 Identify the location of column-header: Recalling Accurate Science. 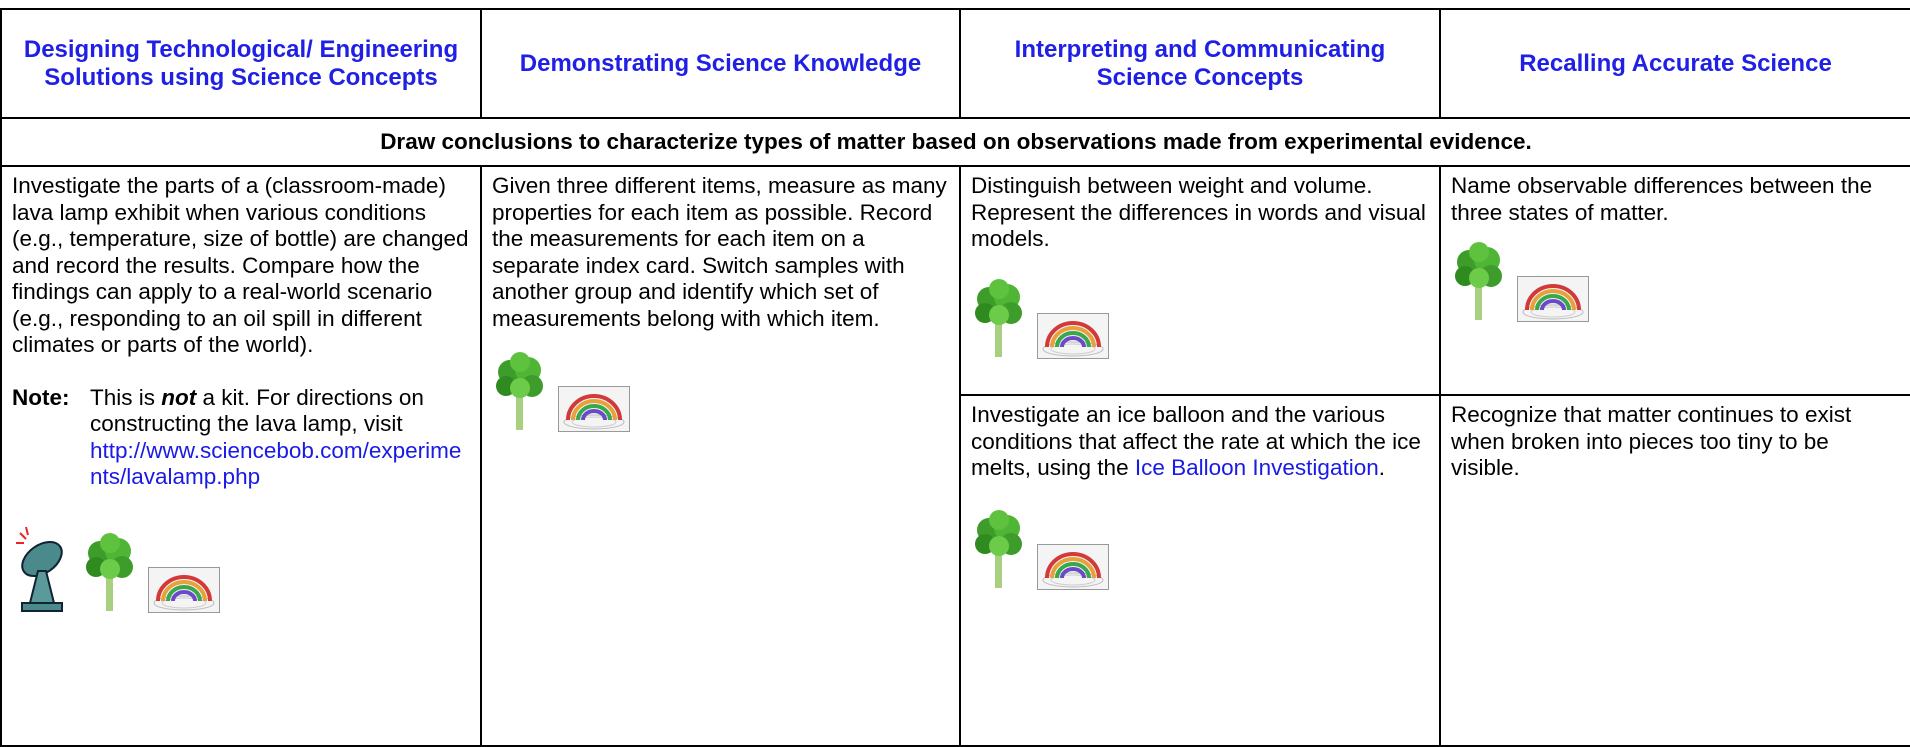
(1675, 64).